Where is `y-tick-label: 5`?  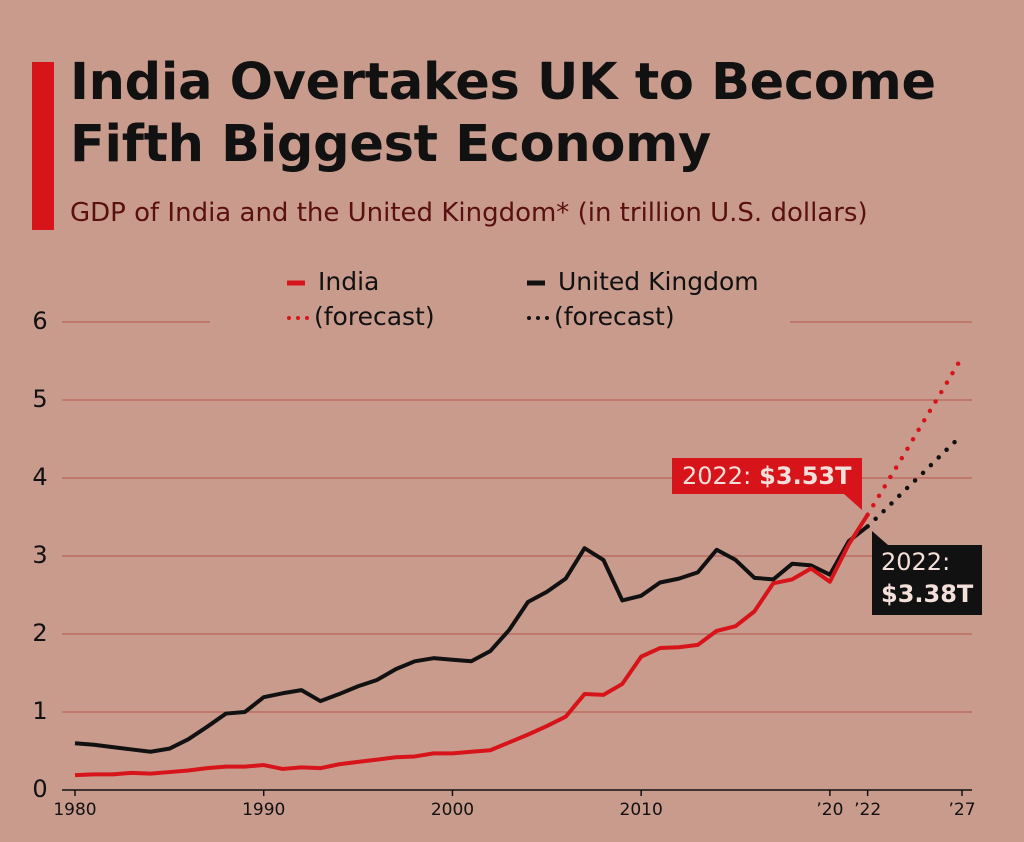
y-tick-label: 5 is located at coordinates (39, 399).